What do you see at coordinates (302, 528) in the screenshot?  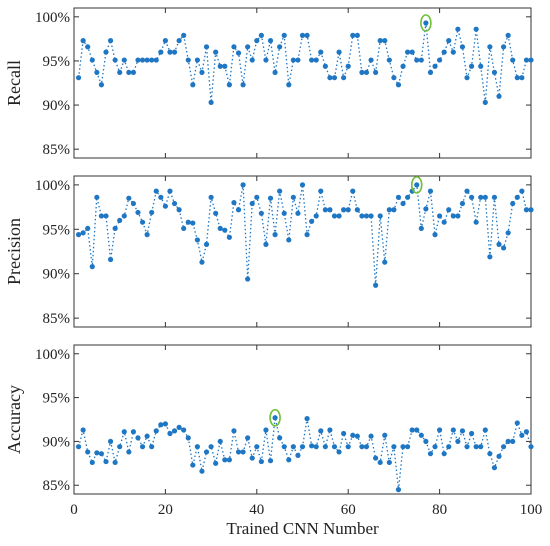 I see `x-axis-label: Trained CNN Number` at bounding box center [302, 528].